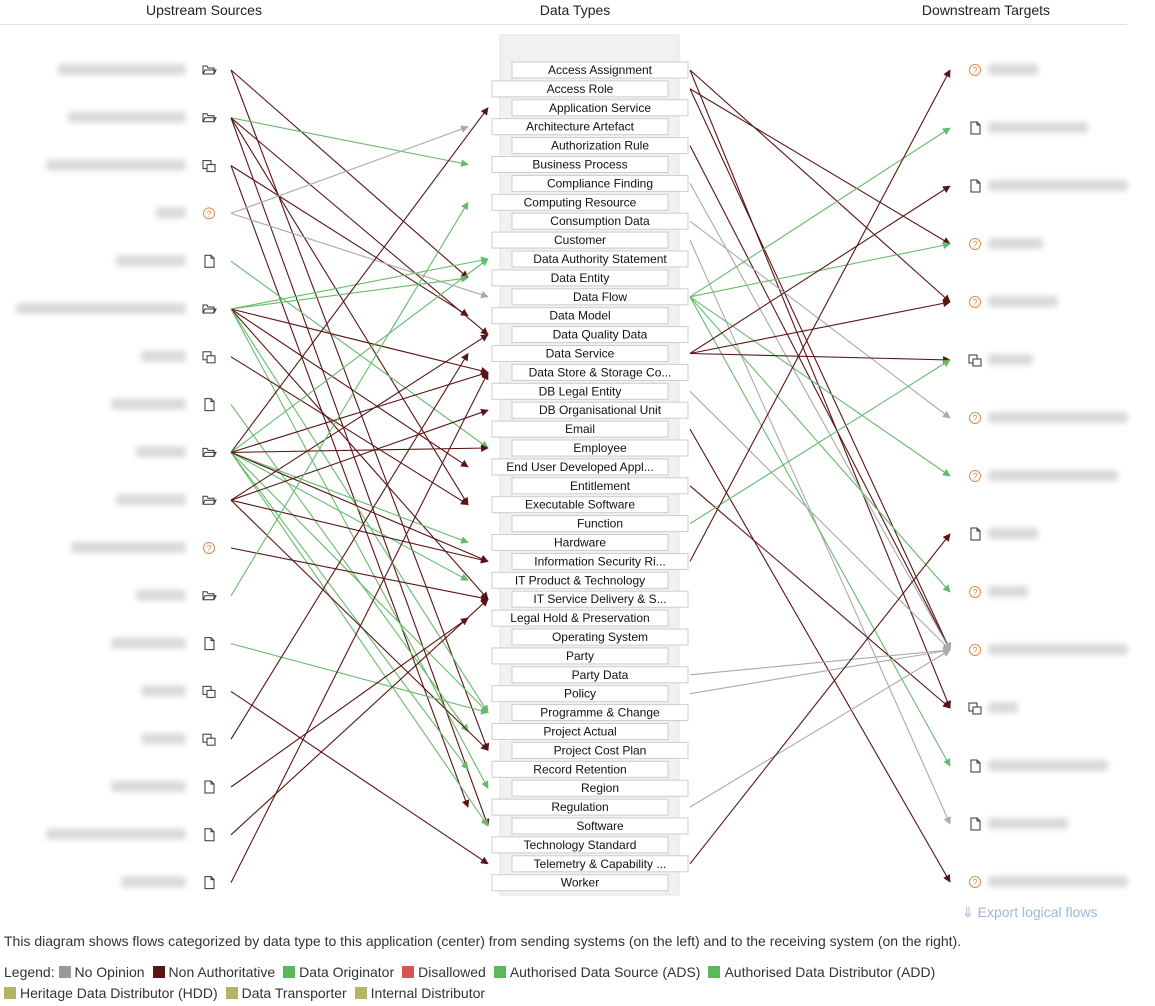 This screenshot has width=1155, height=1006. Describe the element at coordinates (580, 731) in the screenshot. I see `data-type-node: Project Actual` at that location.